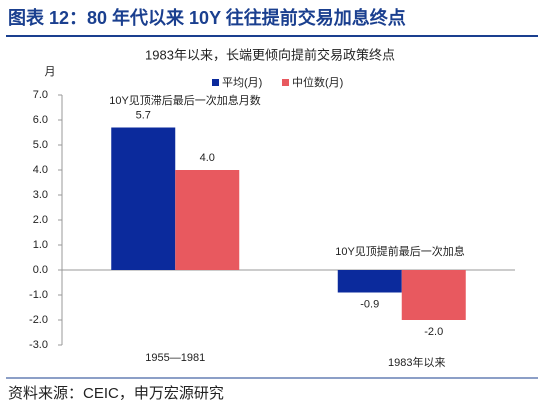 The width and height of the screenshot is (544, 414). What do you see at coordinates (40, 195) in the screenshot?
I see `y-tick-label: 3.0` at bounding box center [40, 195].